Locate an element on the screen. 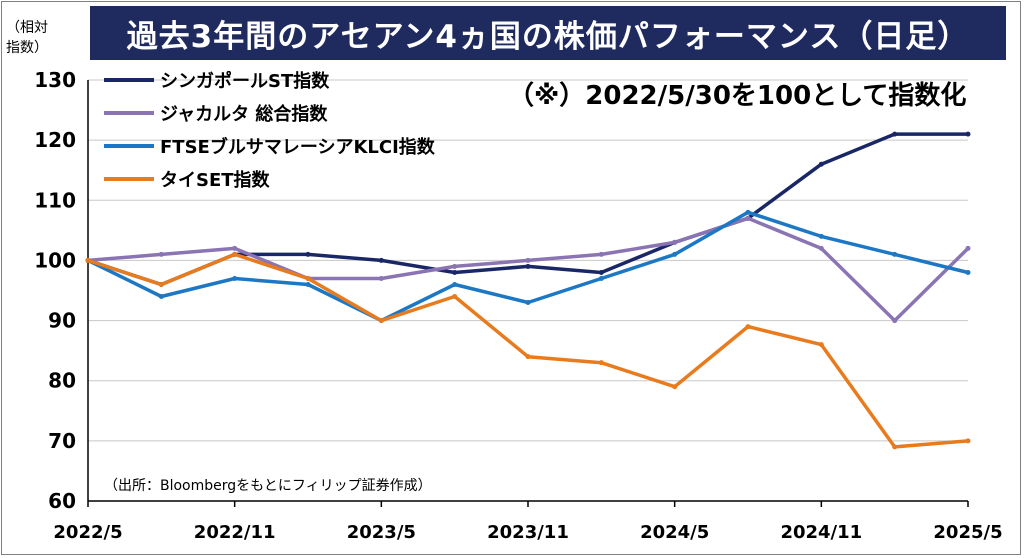 This screenshot has height=558, width=1024. y-axis-label-line: 指数） is located at coordinates (27, 48).